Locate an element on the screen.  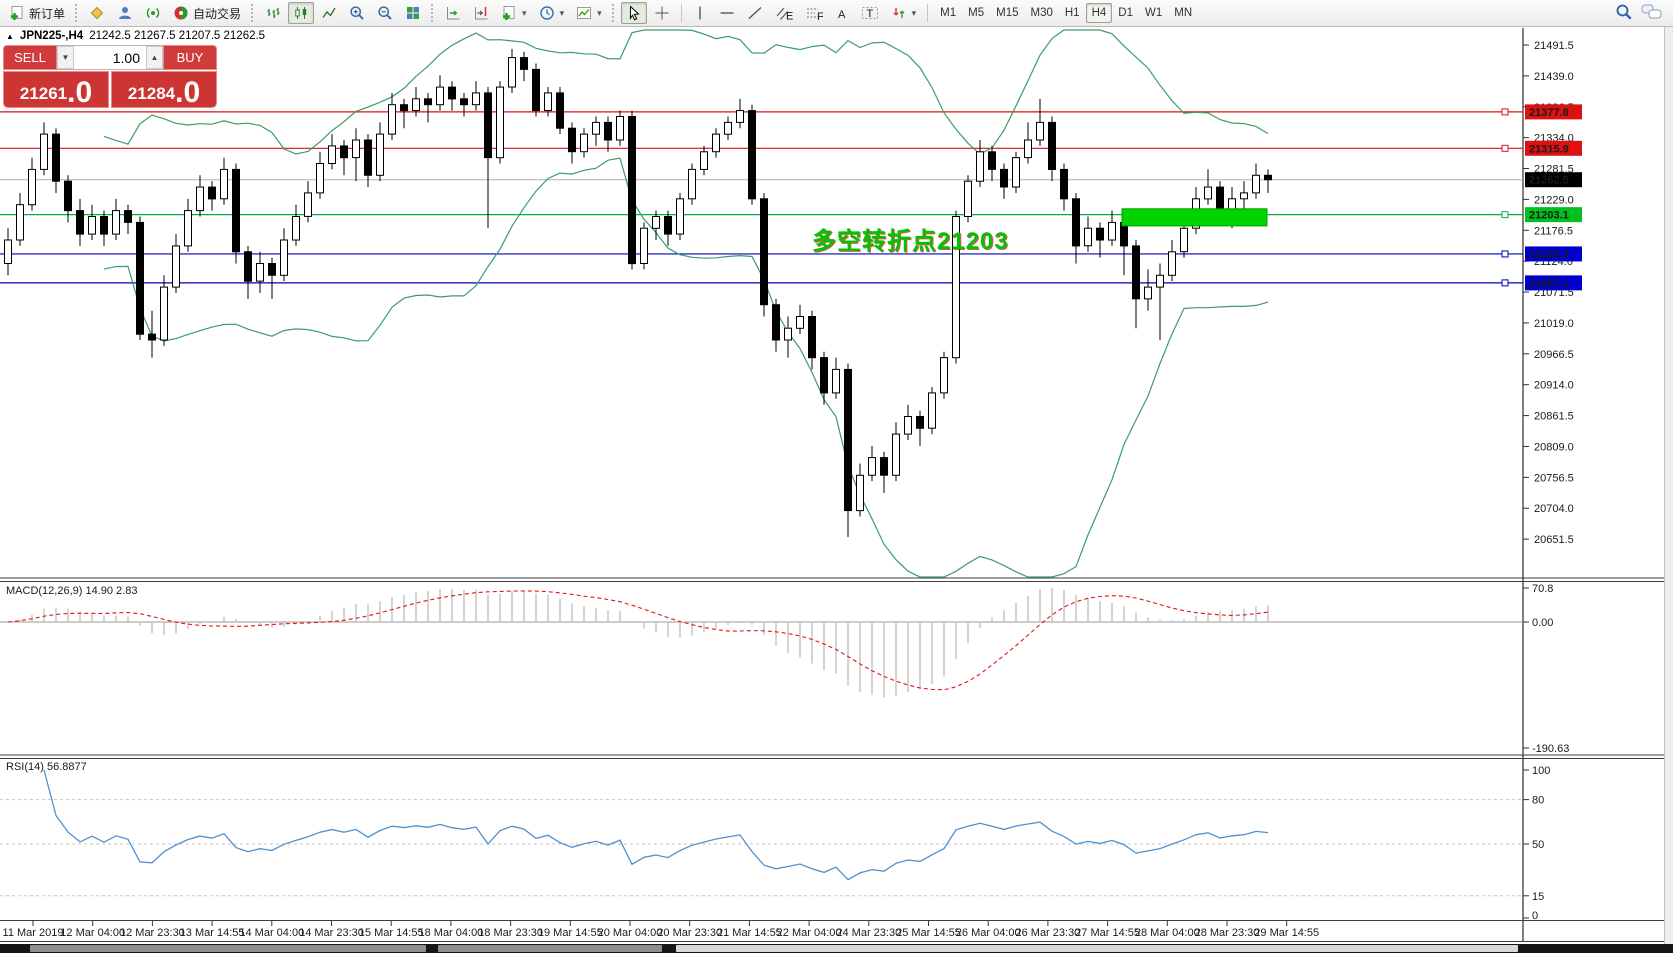
volume-decrease-button: ▼ is located at coordinates (65, 57).